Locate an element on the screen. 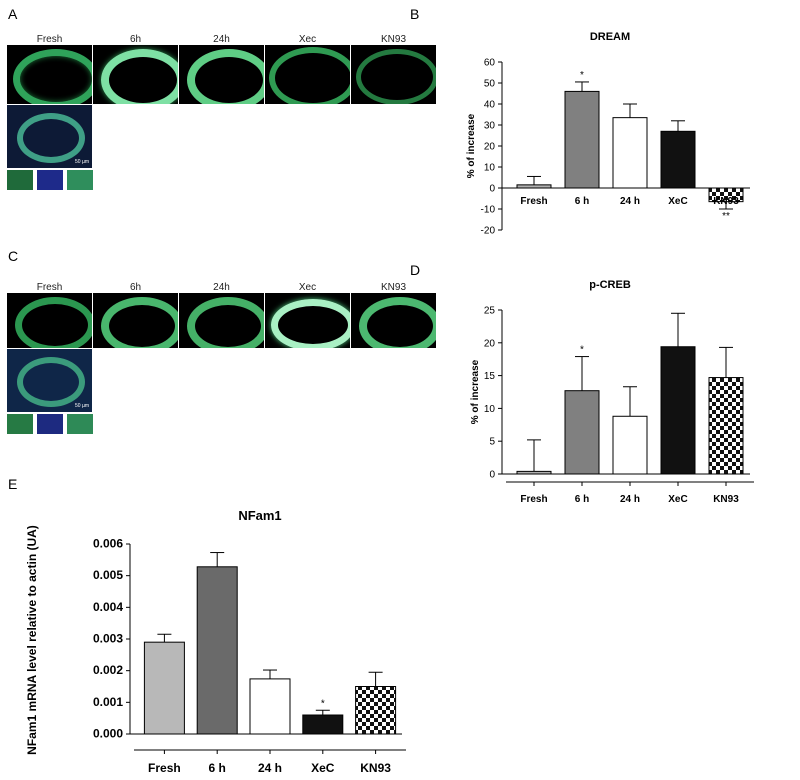 Image resolution: width=800 pixels, height=780 pixels. panel-letter-b: B is located at coordinates (415, 14).